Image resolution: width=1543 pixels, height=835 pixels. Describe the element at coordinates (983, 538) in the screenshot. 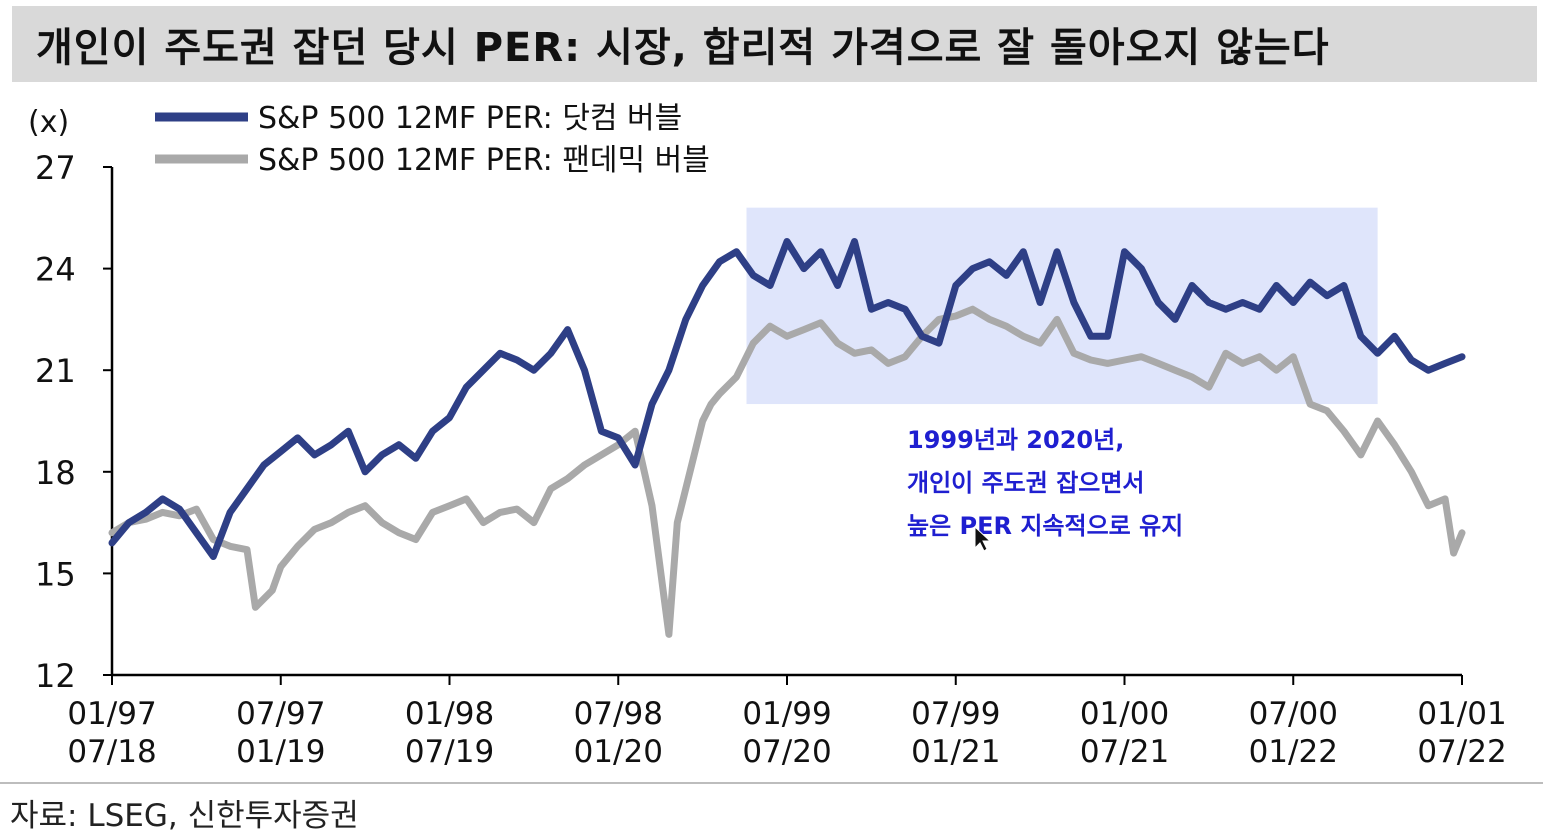

I see `mouse-cursor-icon` at that location.